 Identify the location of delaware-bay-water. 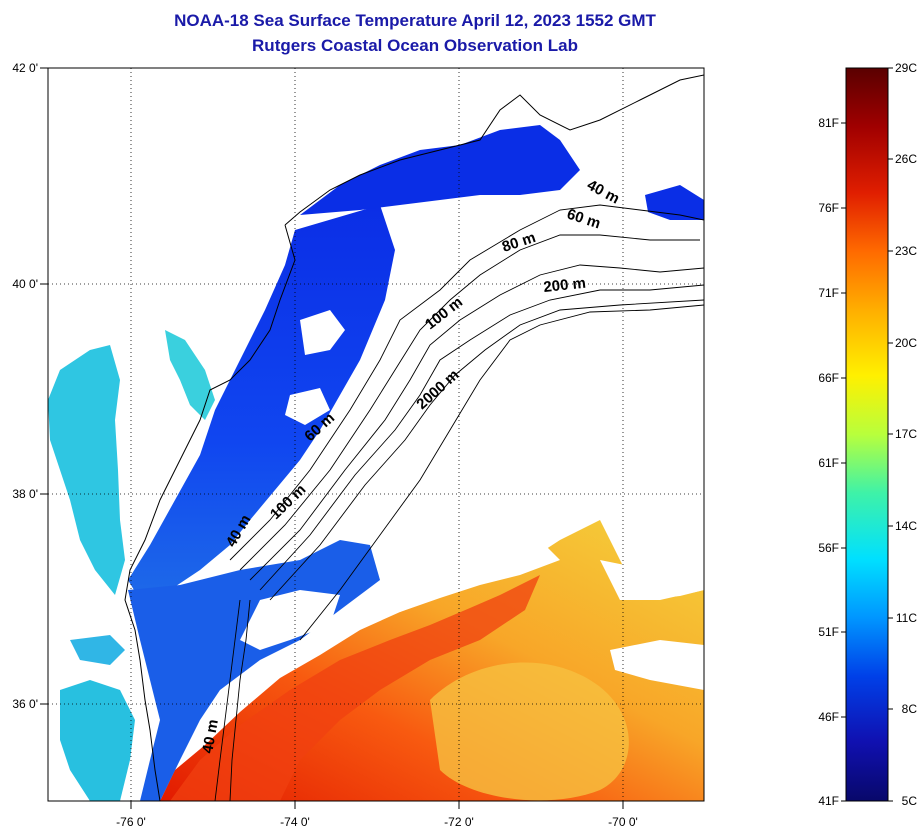
(190, 375).